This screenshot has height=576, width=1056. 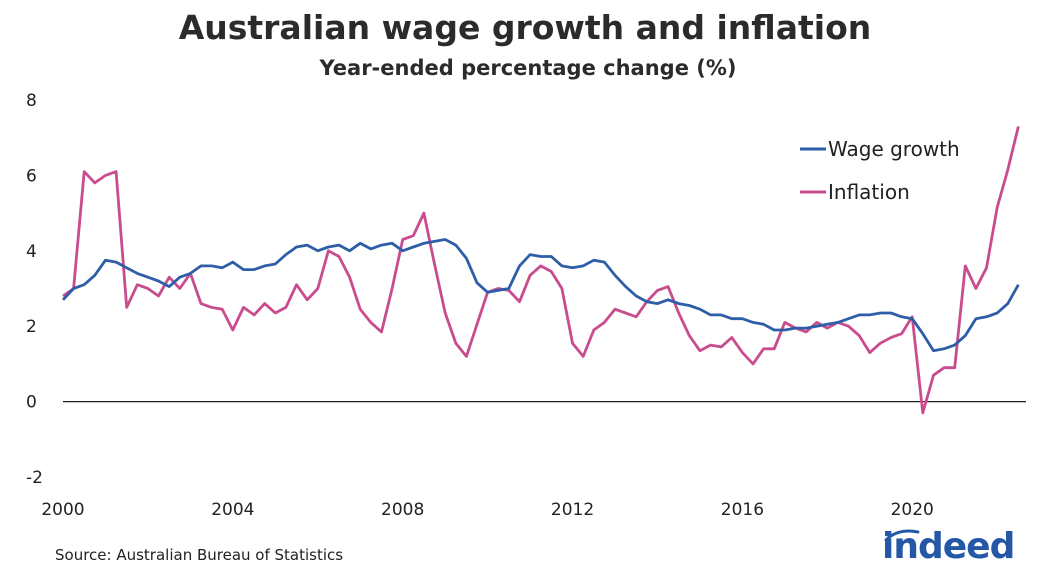 I want to click on indeed-logo: indeed, so click(x=959, y=549).